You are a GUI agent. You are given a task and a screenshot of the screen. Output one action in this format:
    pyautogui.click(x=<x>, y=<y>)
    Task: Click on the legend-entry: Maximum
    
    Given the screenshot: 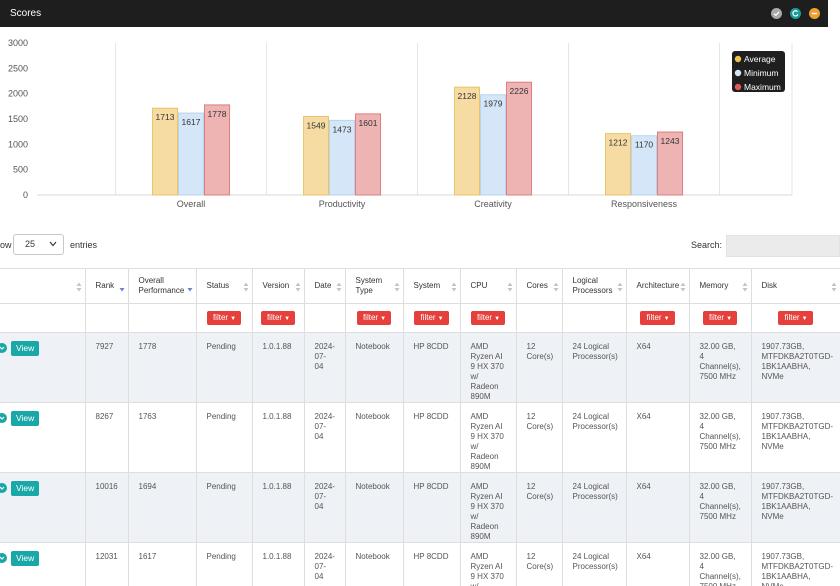 What is the action you would take?
    pyautogui.click(x=762, y=87)
    